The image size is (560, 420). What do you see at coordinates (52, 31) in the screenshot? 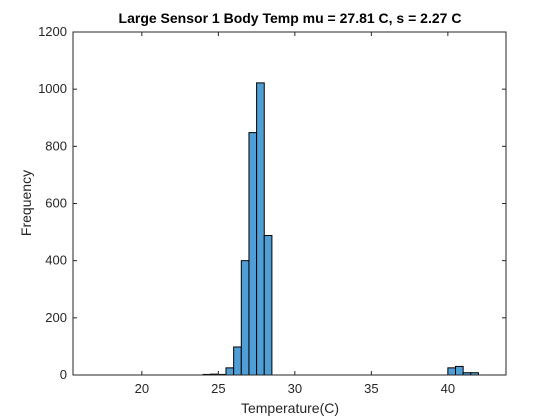
I see `y-tick-label-1200: 1200` at bounding box center [52, 31].